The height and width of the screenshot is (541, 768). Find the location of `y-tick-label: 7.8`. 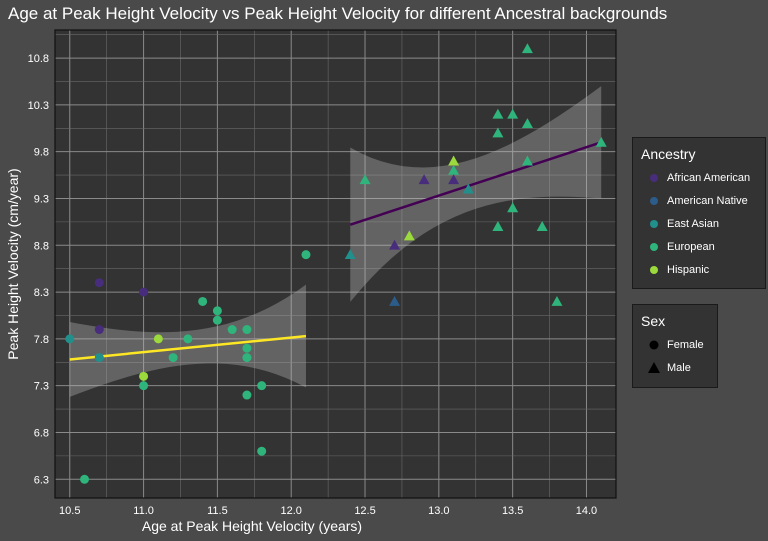

y-tick-label: 7.8 is located at coordinates (41, 340).